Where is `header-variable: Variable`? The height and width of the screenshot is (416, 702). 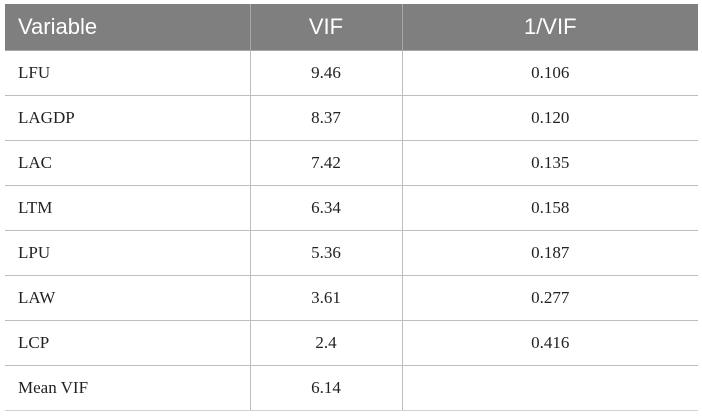 header-variable: Variable is located at coordinates (128, 27).